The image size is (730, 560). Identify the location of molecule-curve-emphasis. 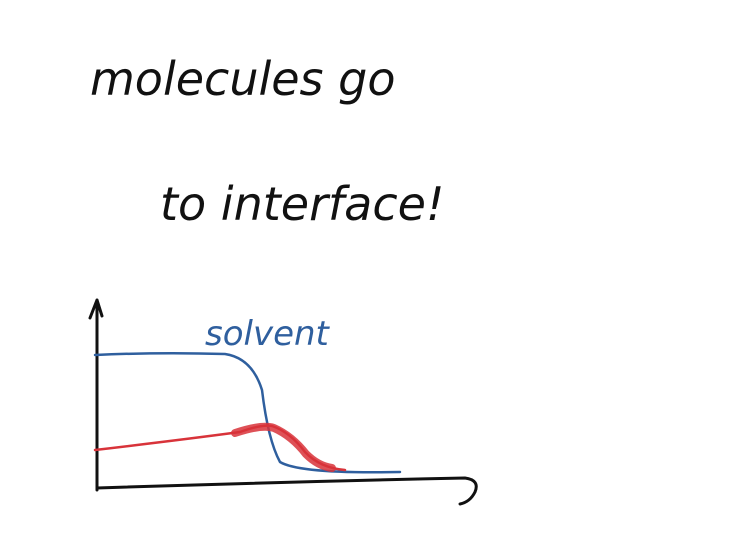
(283, 447).